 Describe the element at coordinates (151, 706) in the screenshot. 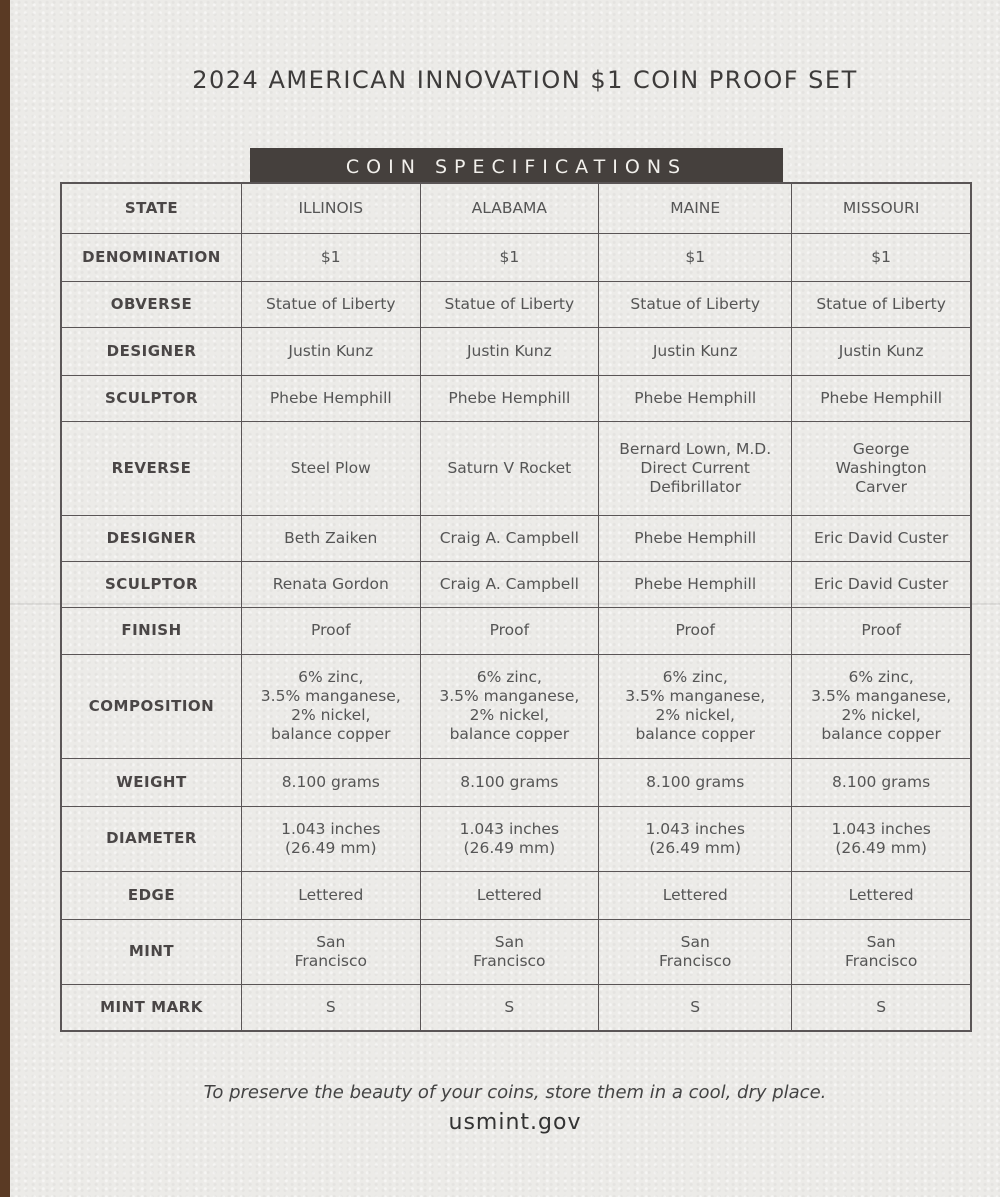

I see `row-label: COMPOSITION` at that location.